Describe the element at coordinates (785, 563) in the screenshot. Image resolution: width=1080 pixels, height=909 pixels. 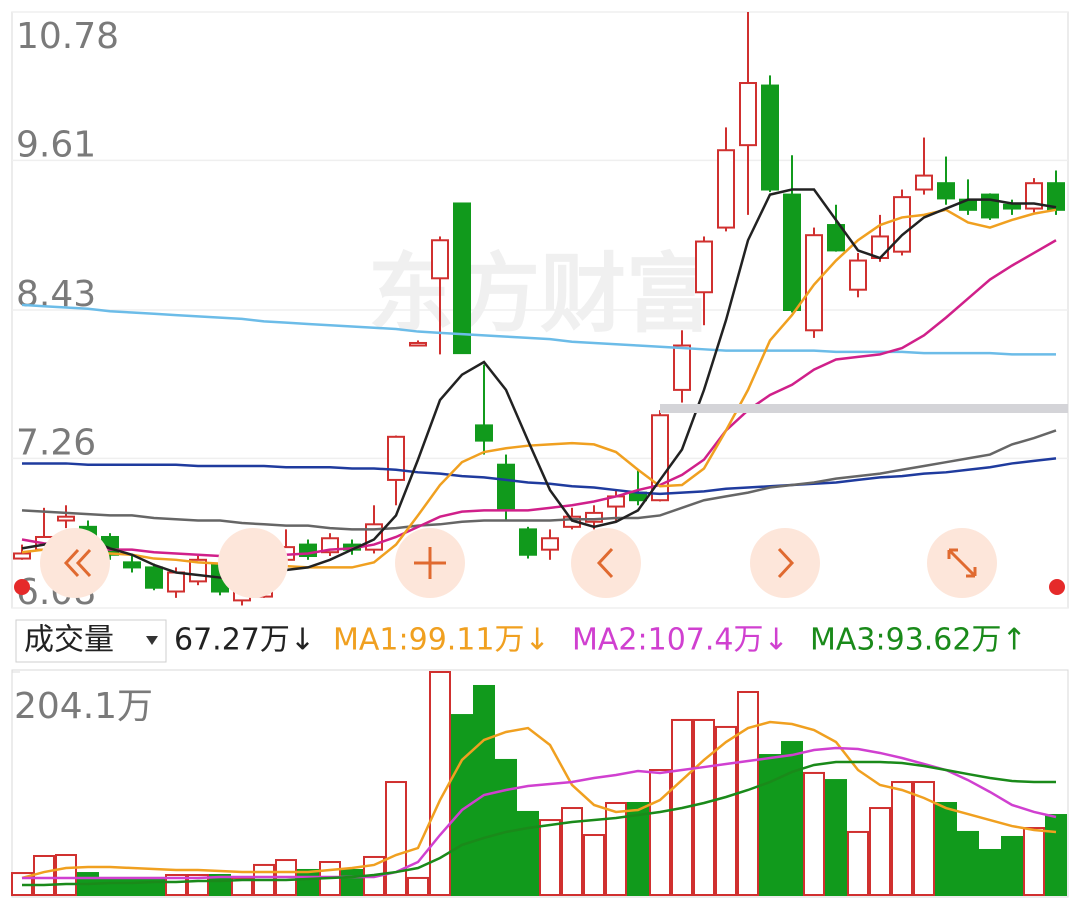
I see `scroll-right` at that location.